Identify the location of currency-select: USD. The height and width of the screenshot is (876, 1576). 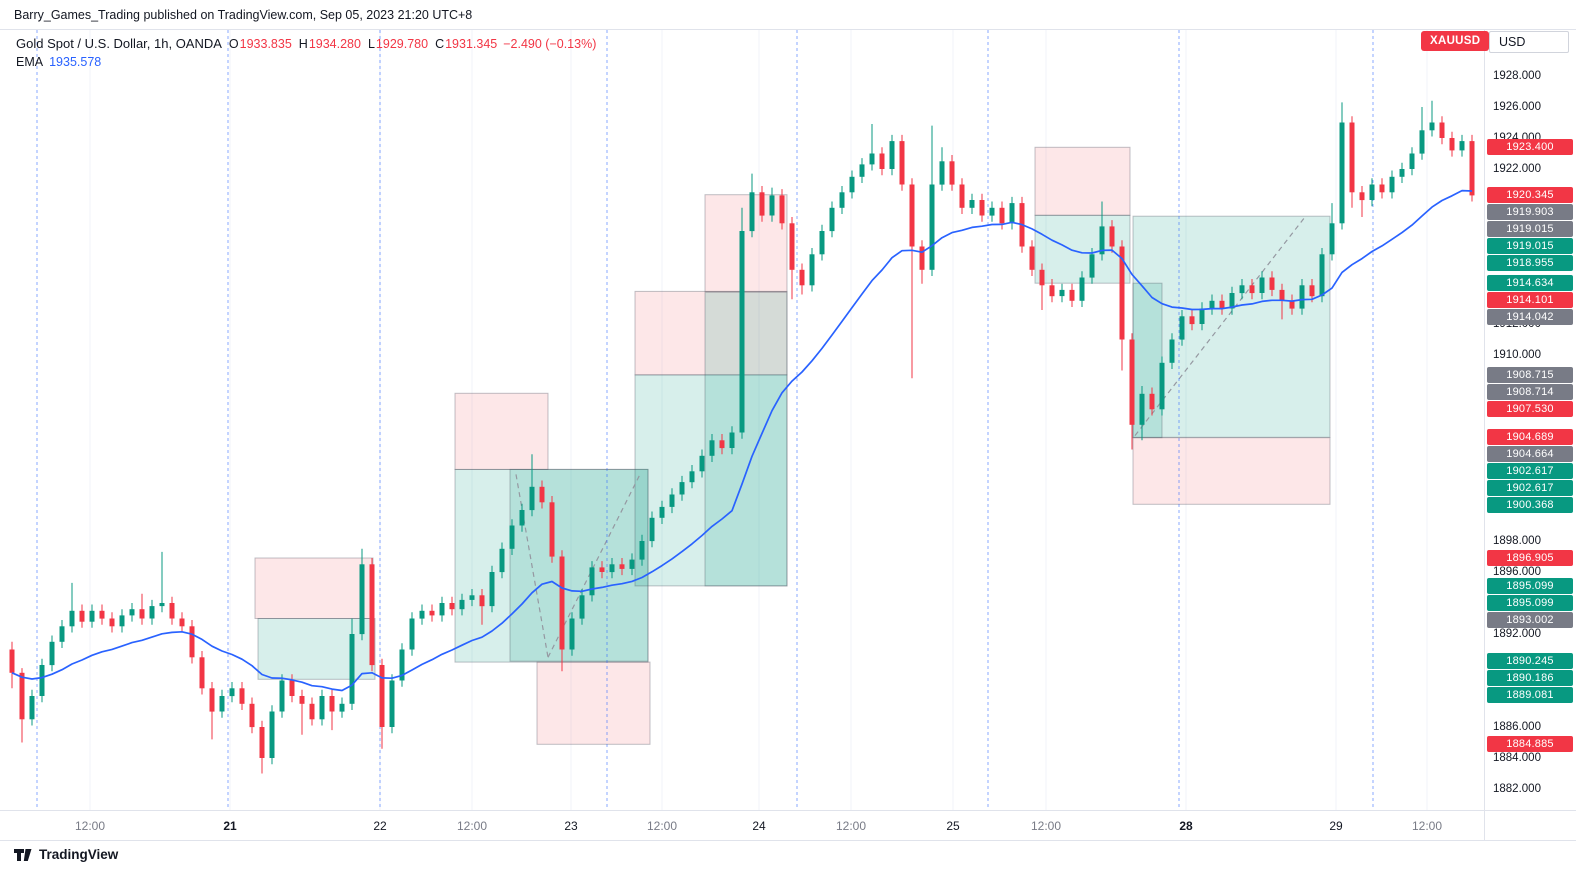
(1529, 42).